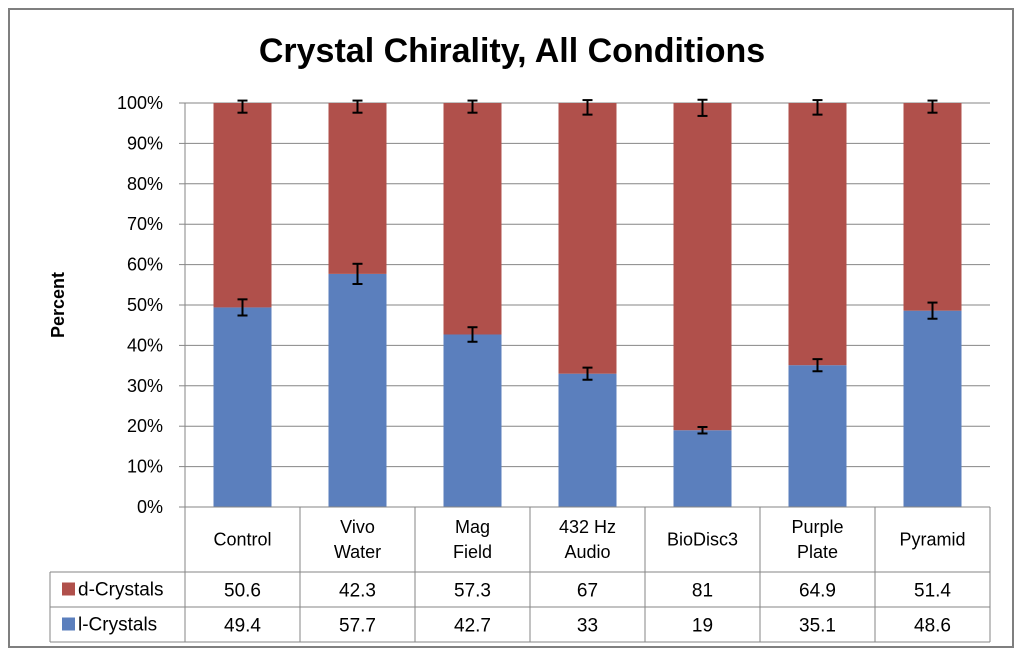 This screenshot has width=1024, height=658. What do you see at coordinates (357, 552) in the screenshot?
I see `category-label: Water` at bounding box center [357, 552].